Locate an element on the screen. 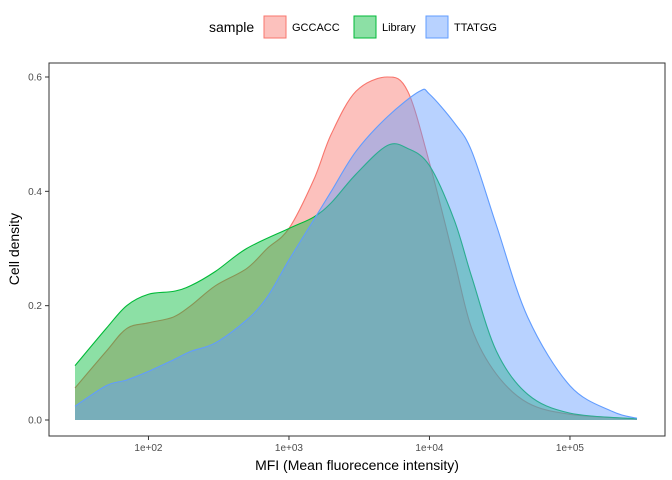 This screenshot has height=480, width=672. x-tick-label: 1e+03 is located at coordinates (289, 448).